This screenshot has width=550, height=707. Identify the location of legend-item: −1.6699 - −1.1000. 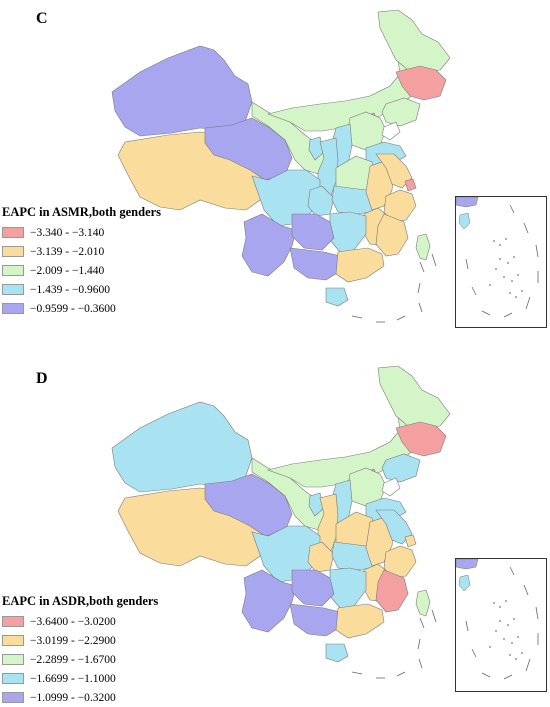
(80, 678).